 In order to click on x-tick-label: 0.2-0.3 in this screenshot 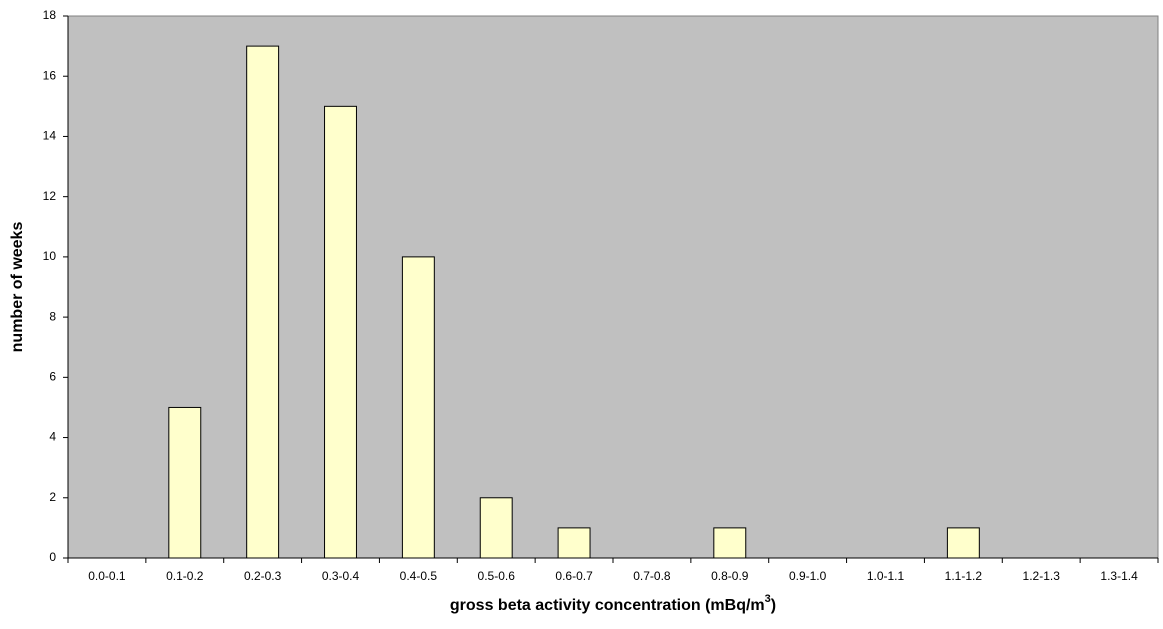, I will do `click(263, 576)`.